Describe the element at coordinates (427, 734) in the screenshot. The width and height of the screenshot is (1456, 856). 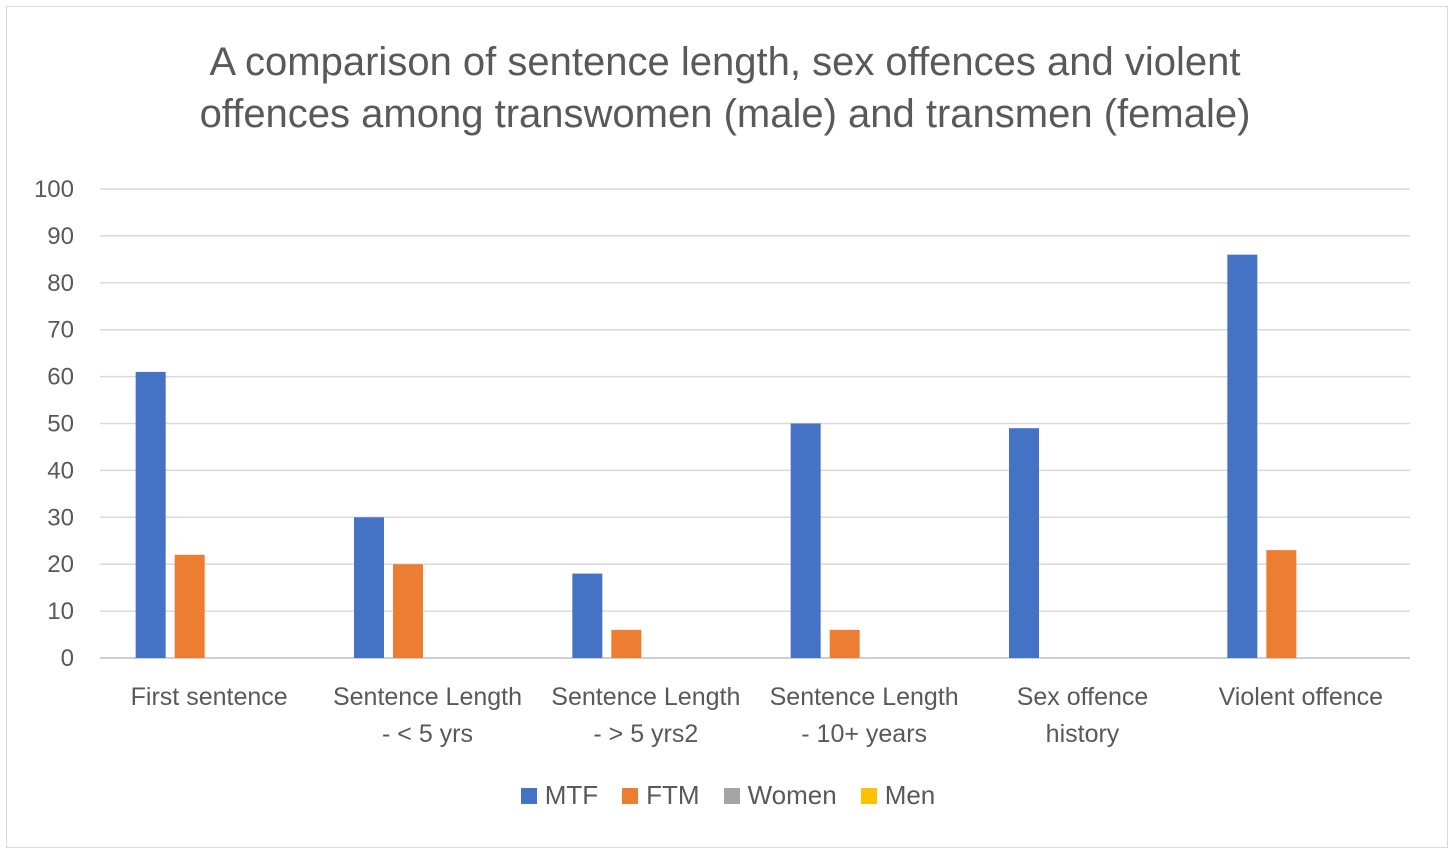
I see `x-tick-label: - < 5 yrs` at that location.